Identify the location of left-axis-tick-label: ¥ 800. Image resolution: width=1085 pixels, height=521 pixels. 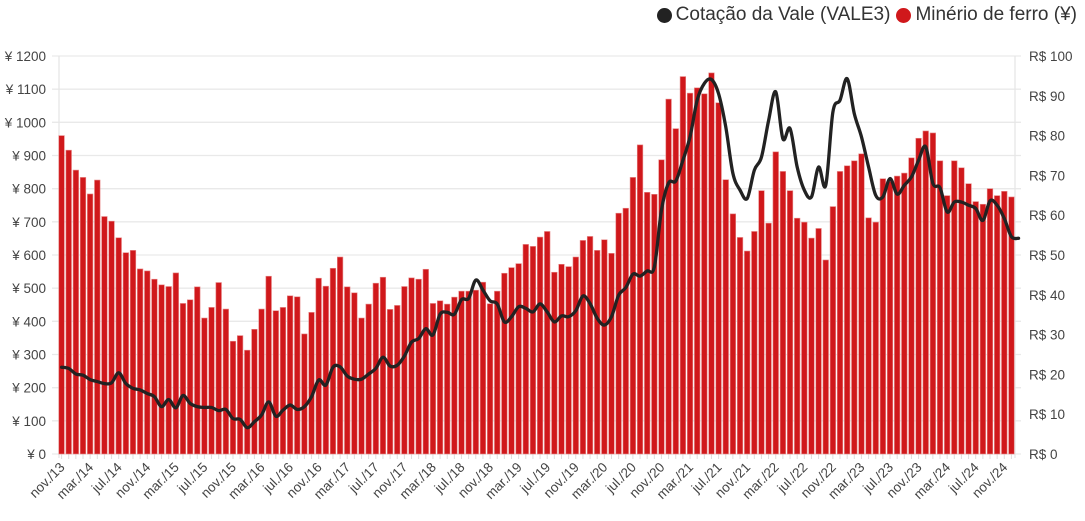
(28, 189).